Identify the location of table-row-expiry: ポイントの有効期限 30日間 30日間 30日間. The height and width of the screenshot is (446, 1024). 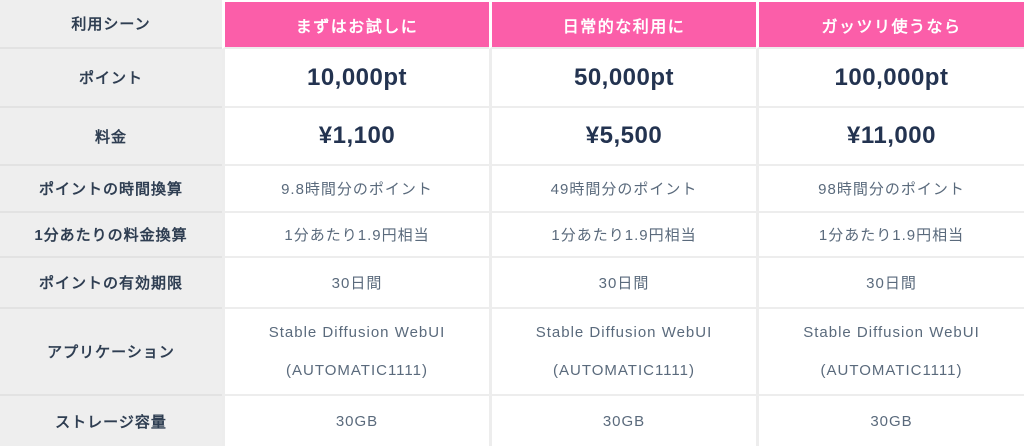
(512, 283).